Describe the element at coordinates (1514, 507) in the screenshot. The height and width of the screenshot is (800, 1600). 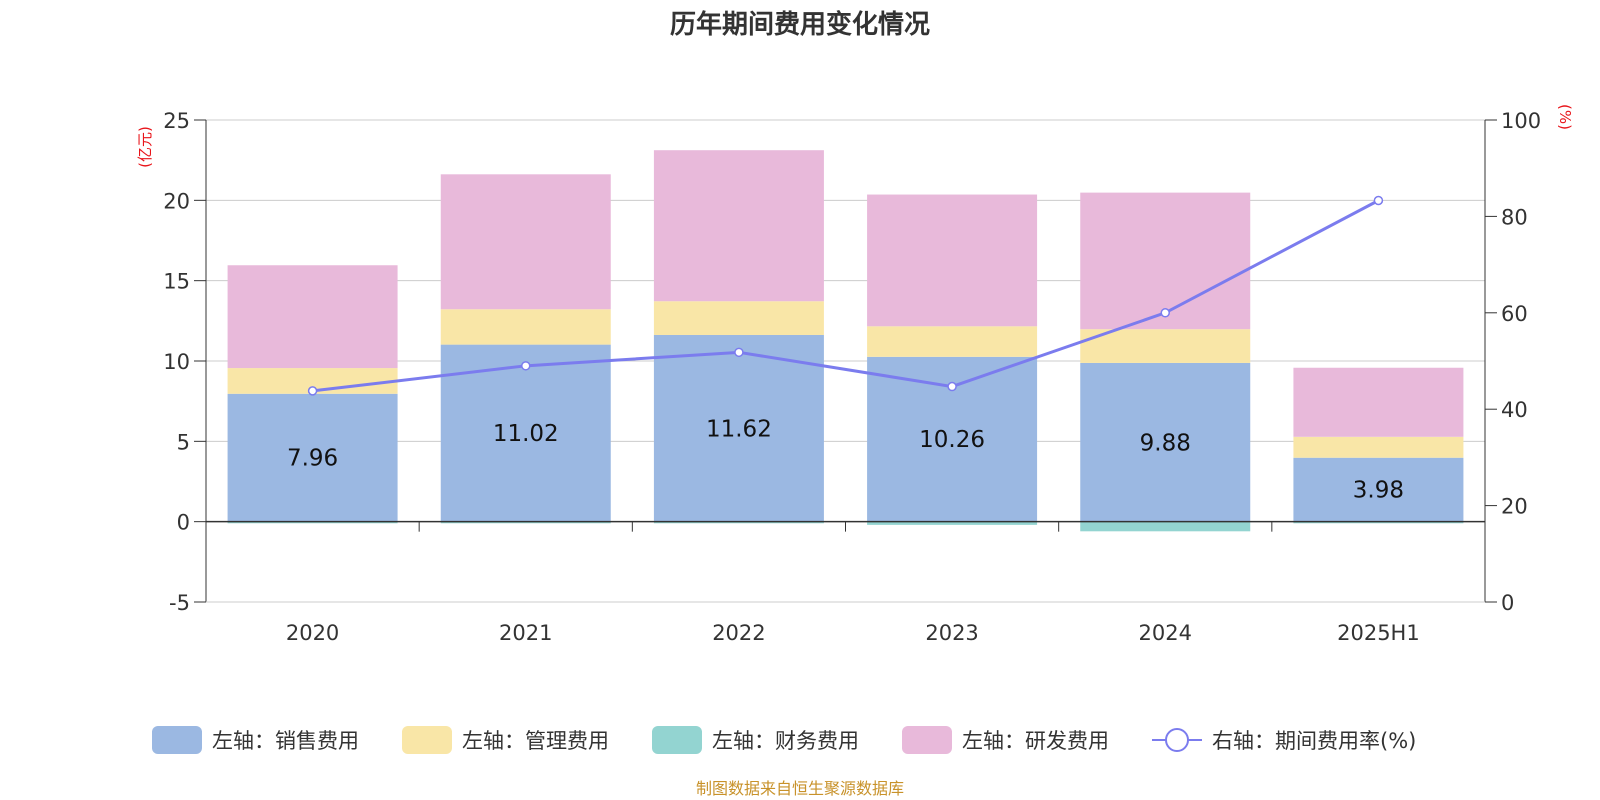
I see `right-tick-label: 20` at that location.